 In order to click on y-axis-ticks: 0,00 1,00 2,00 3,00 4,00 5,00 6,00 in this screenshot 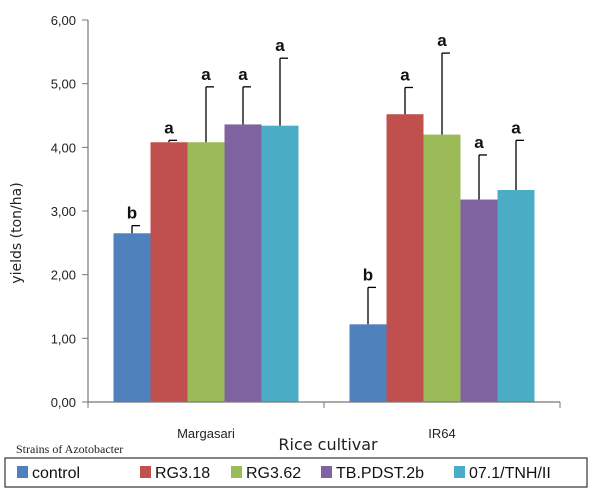, I will do `click(69, 211)`.